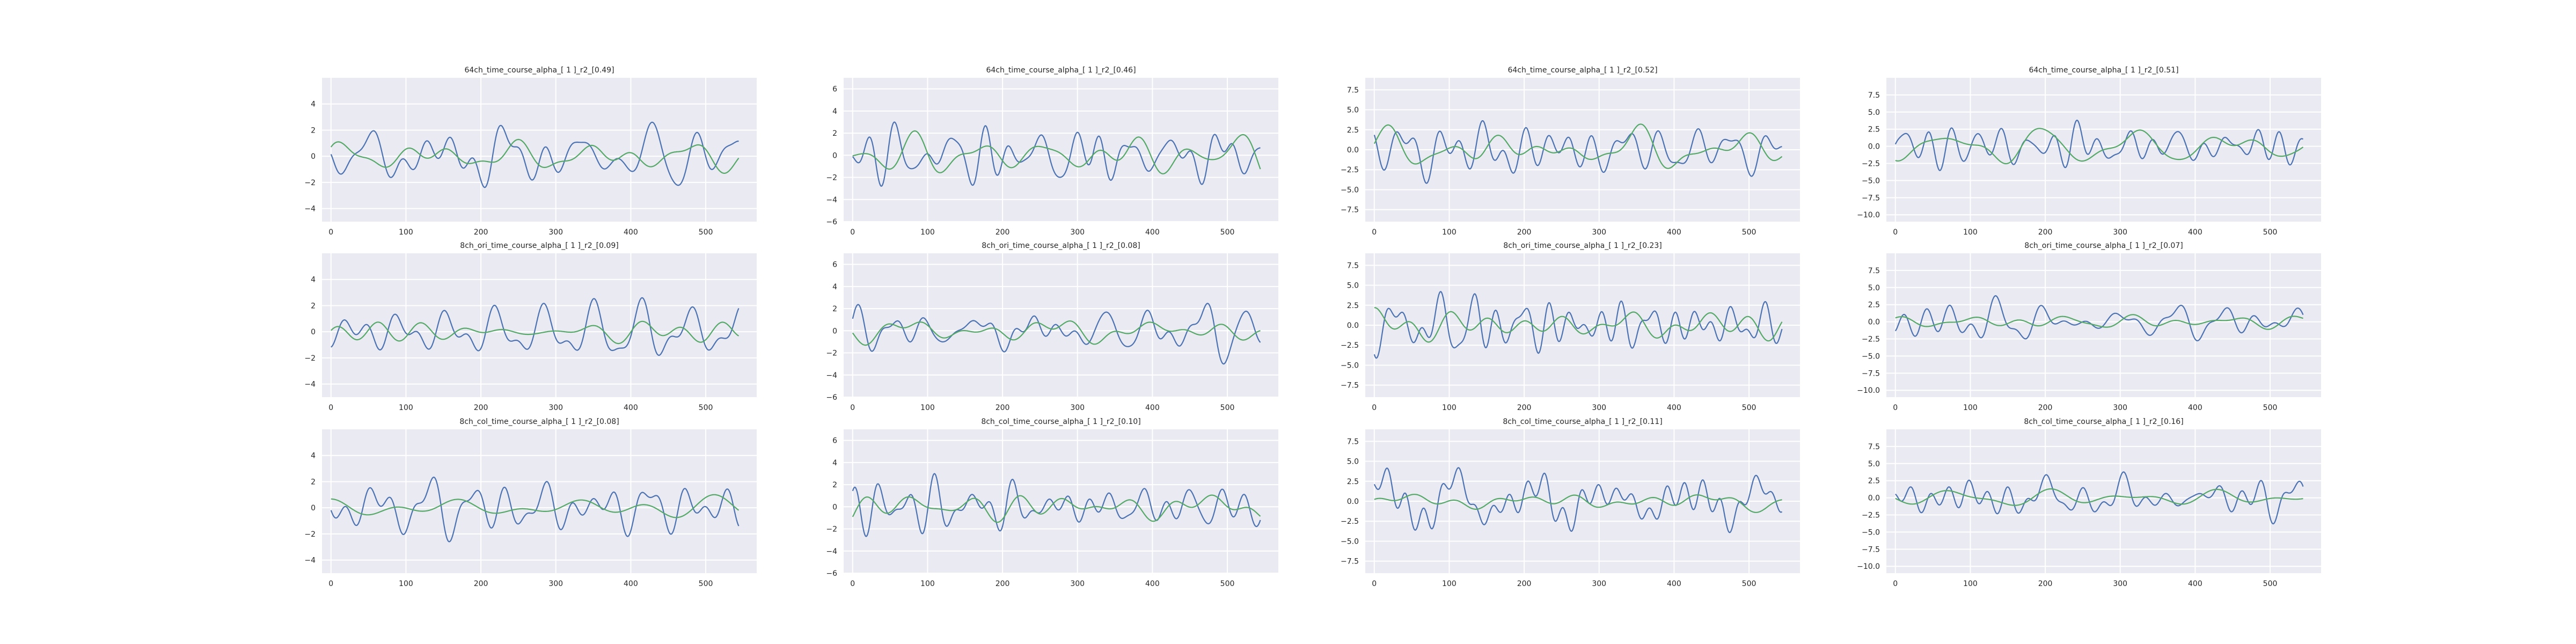 This screenshot has width=2576, height=644. Describe the element at coordinates (310, 561) in the screenshot. I see `y-tick-label: −4` at that location.